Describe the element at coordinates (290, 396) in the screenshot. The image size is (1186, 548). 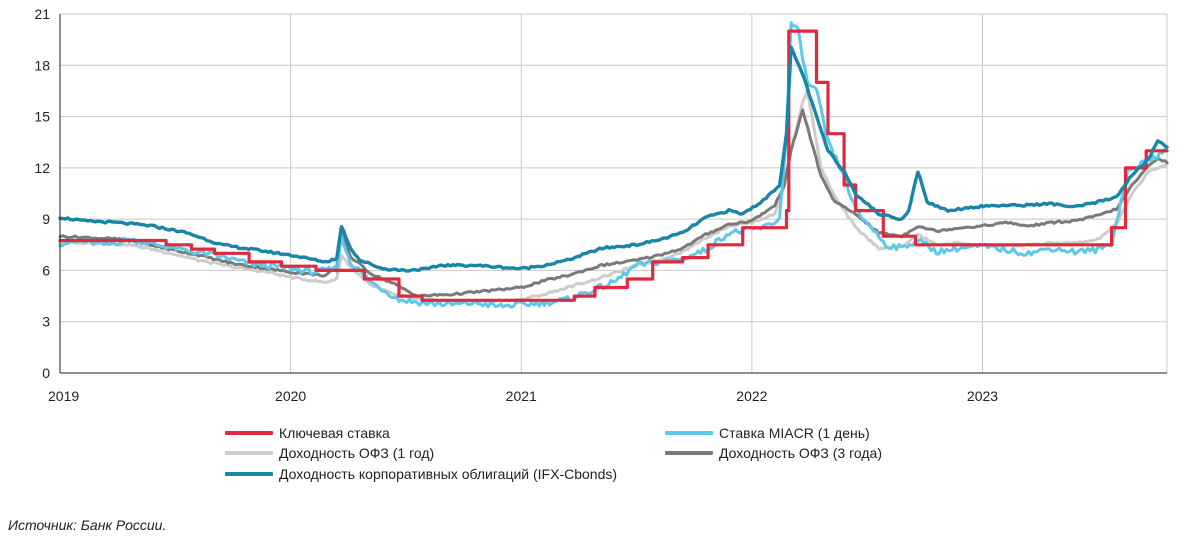
I see `x-tick-label: 2020` at that location.